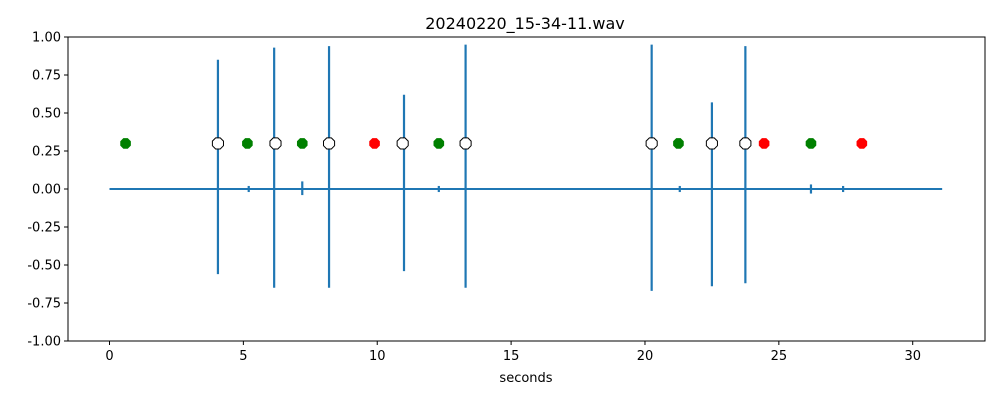  I want to click on x-axis: 0 5 10 15 20 25 30, so click(513, 352).